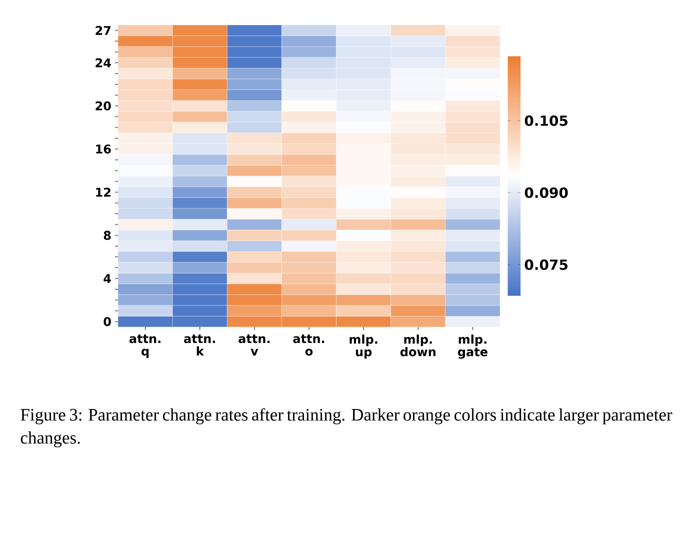 The height and width of the screenshot is (533, 691). I want to click on y-tick-label: 16, so click(103, 149).